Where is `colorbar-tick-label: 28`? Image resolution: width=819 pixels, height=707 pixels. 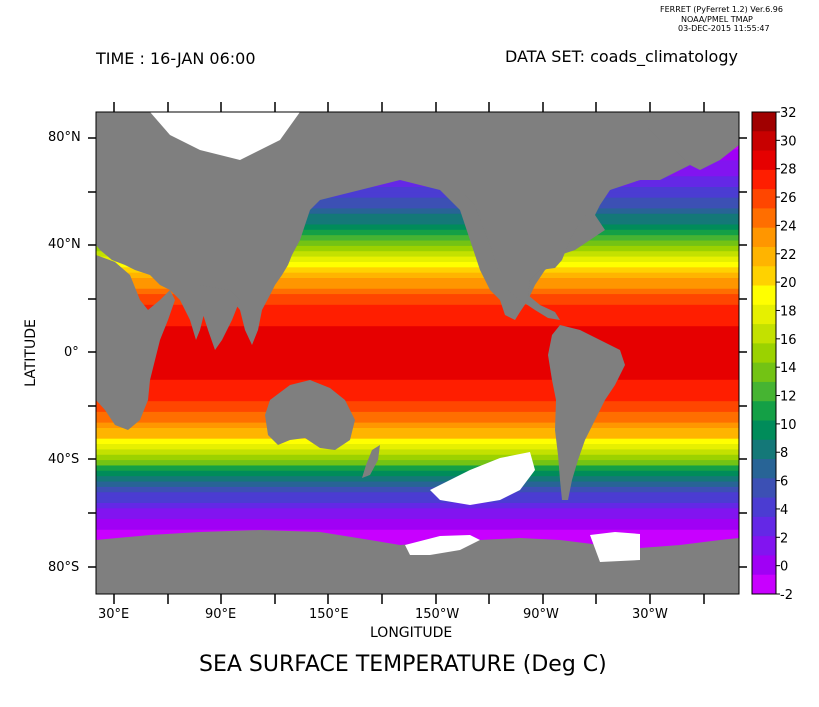 colorbar-tick-label: 28 is located at coordinates (788, 170).